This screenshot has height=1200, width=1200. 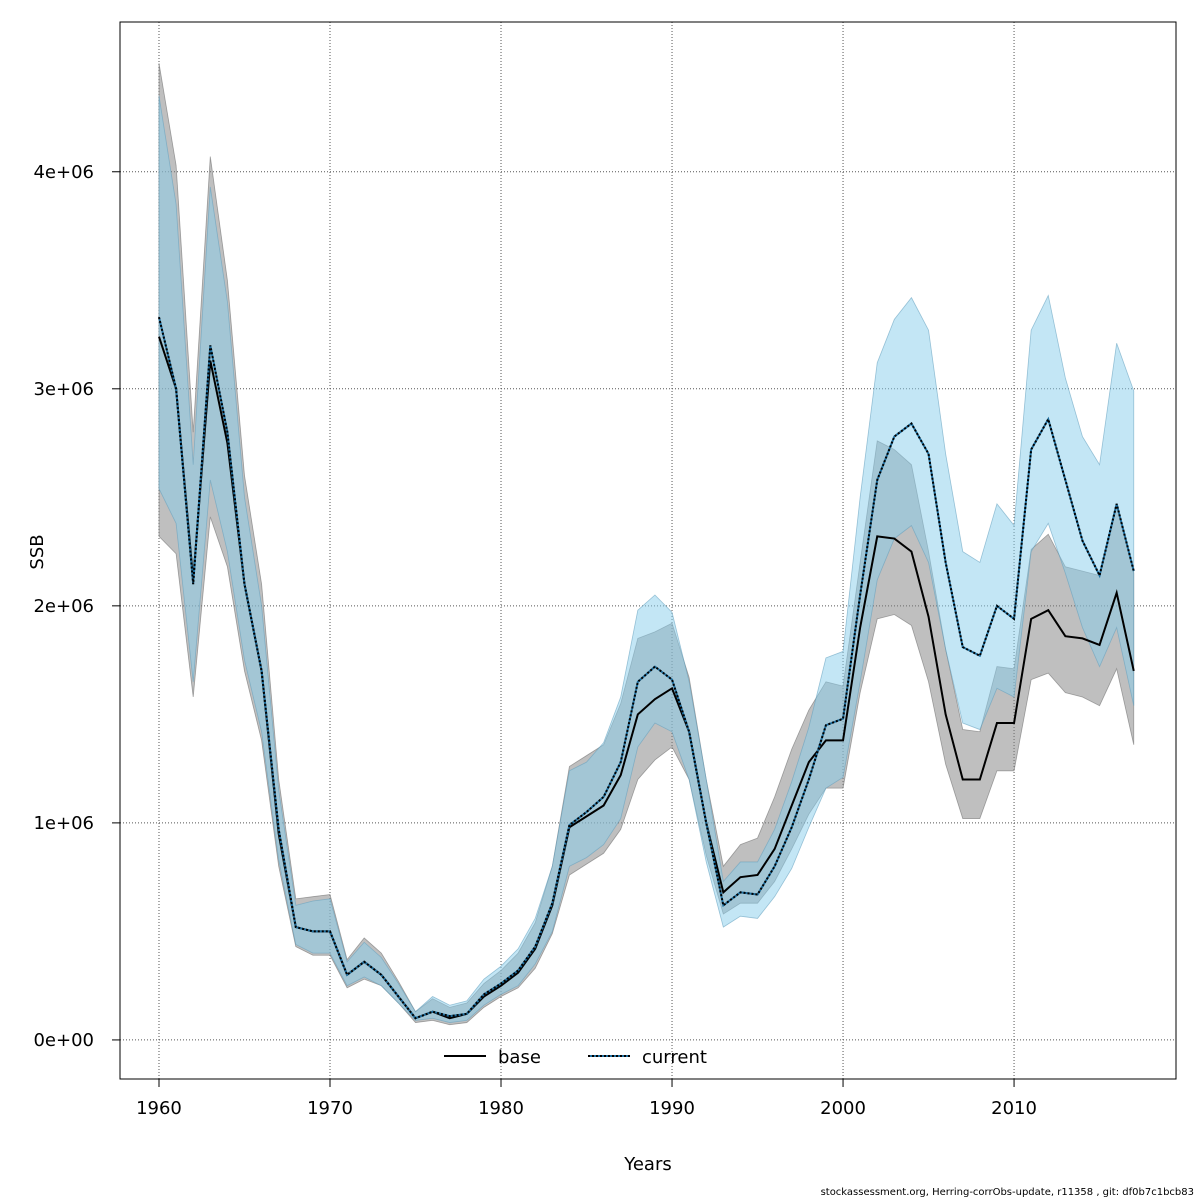 What do you see at coordinates (63, 389) in the screenshot?
I see `y-tick-label: 3e+06` at bounding box center [63, 389].